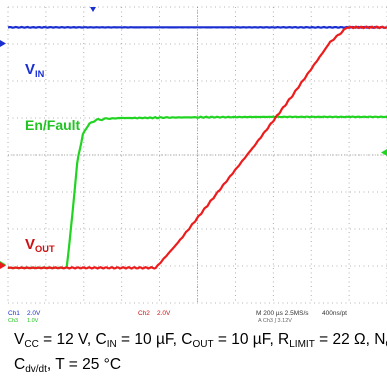 The image size is (387, 380). I want to click on caption-line-2: Cdv/dt, T = 25 °C, so click(200, 367).